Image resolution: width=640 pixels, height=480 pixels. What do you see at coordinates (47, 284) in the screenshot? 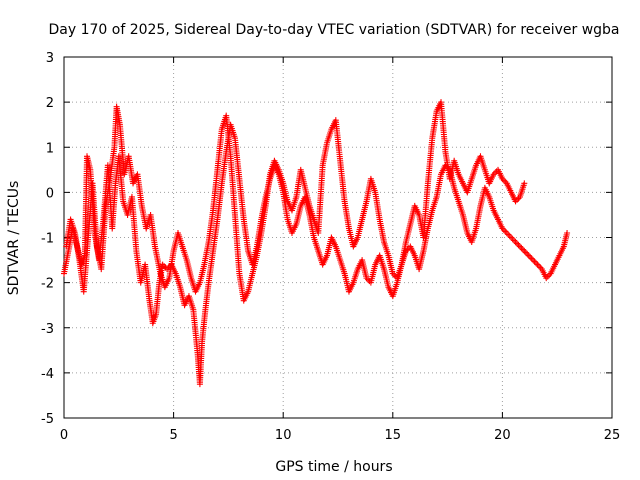
I see `y-tick-label: -2` at bounding box center [47, 284].